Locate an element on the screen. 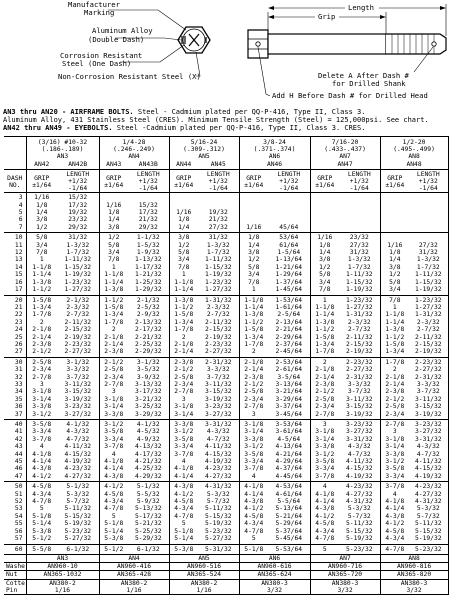  length-cell: 4-17/32 is located at coordinates (149, 454).